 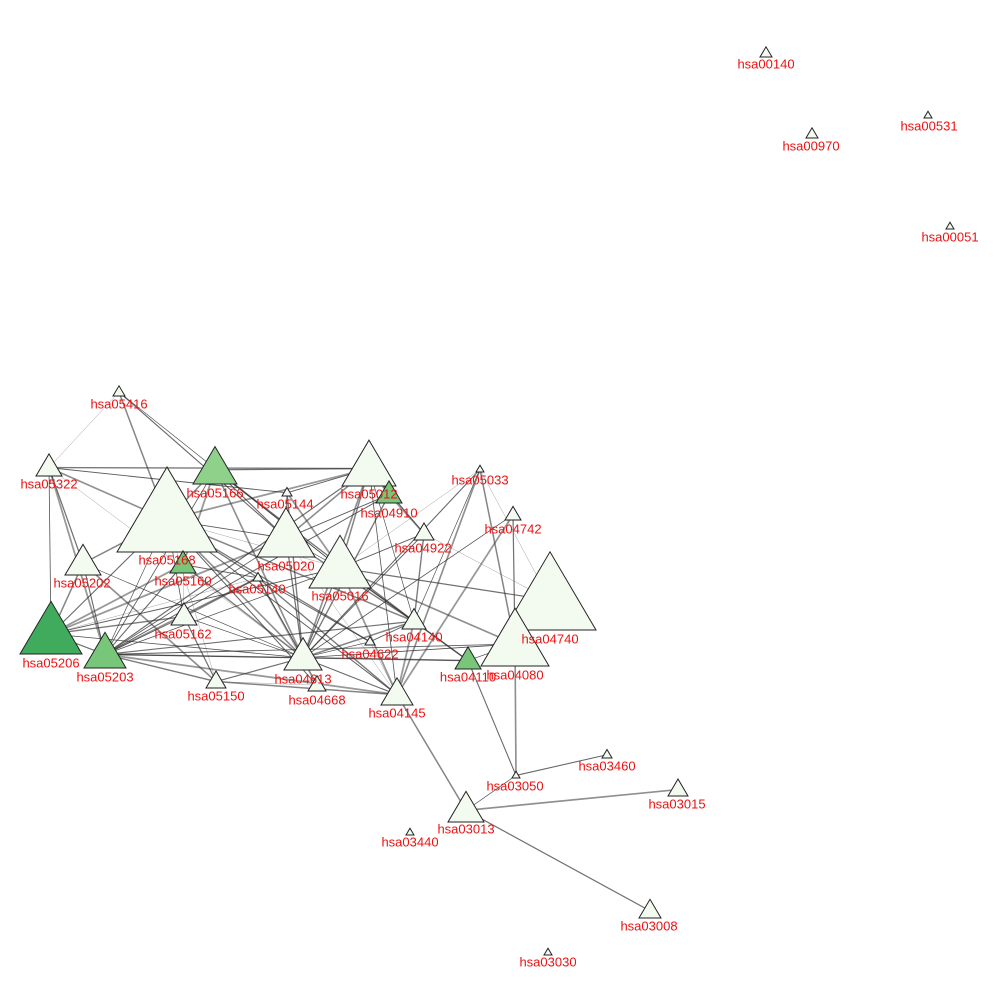 What do you see at coordinates (214, 492) in the screenshot?
I see `node-label-hsa05166: hsa05166` at bounding box center [214, 492].